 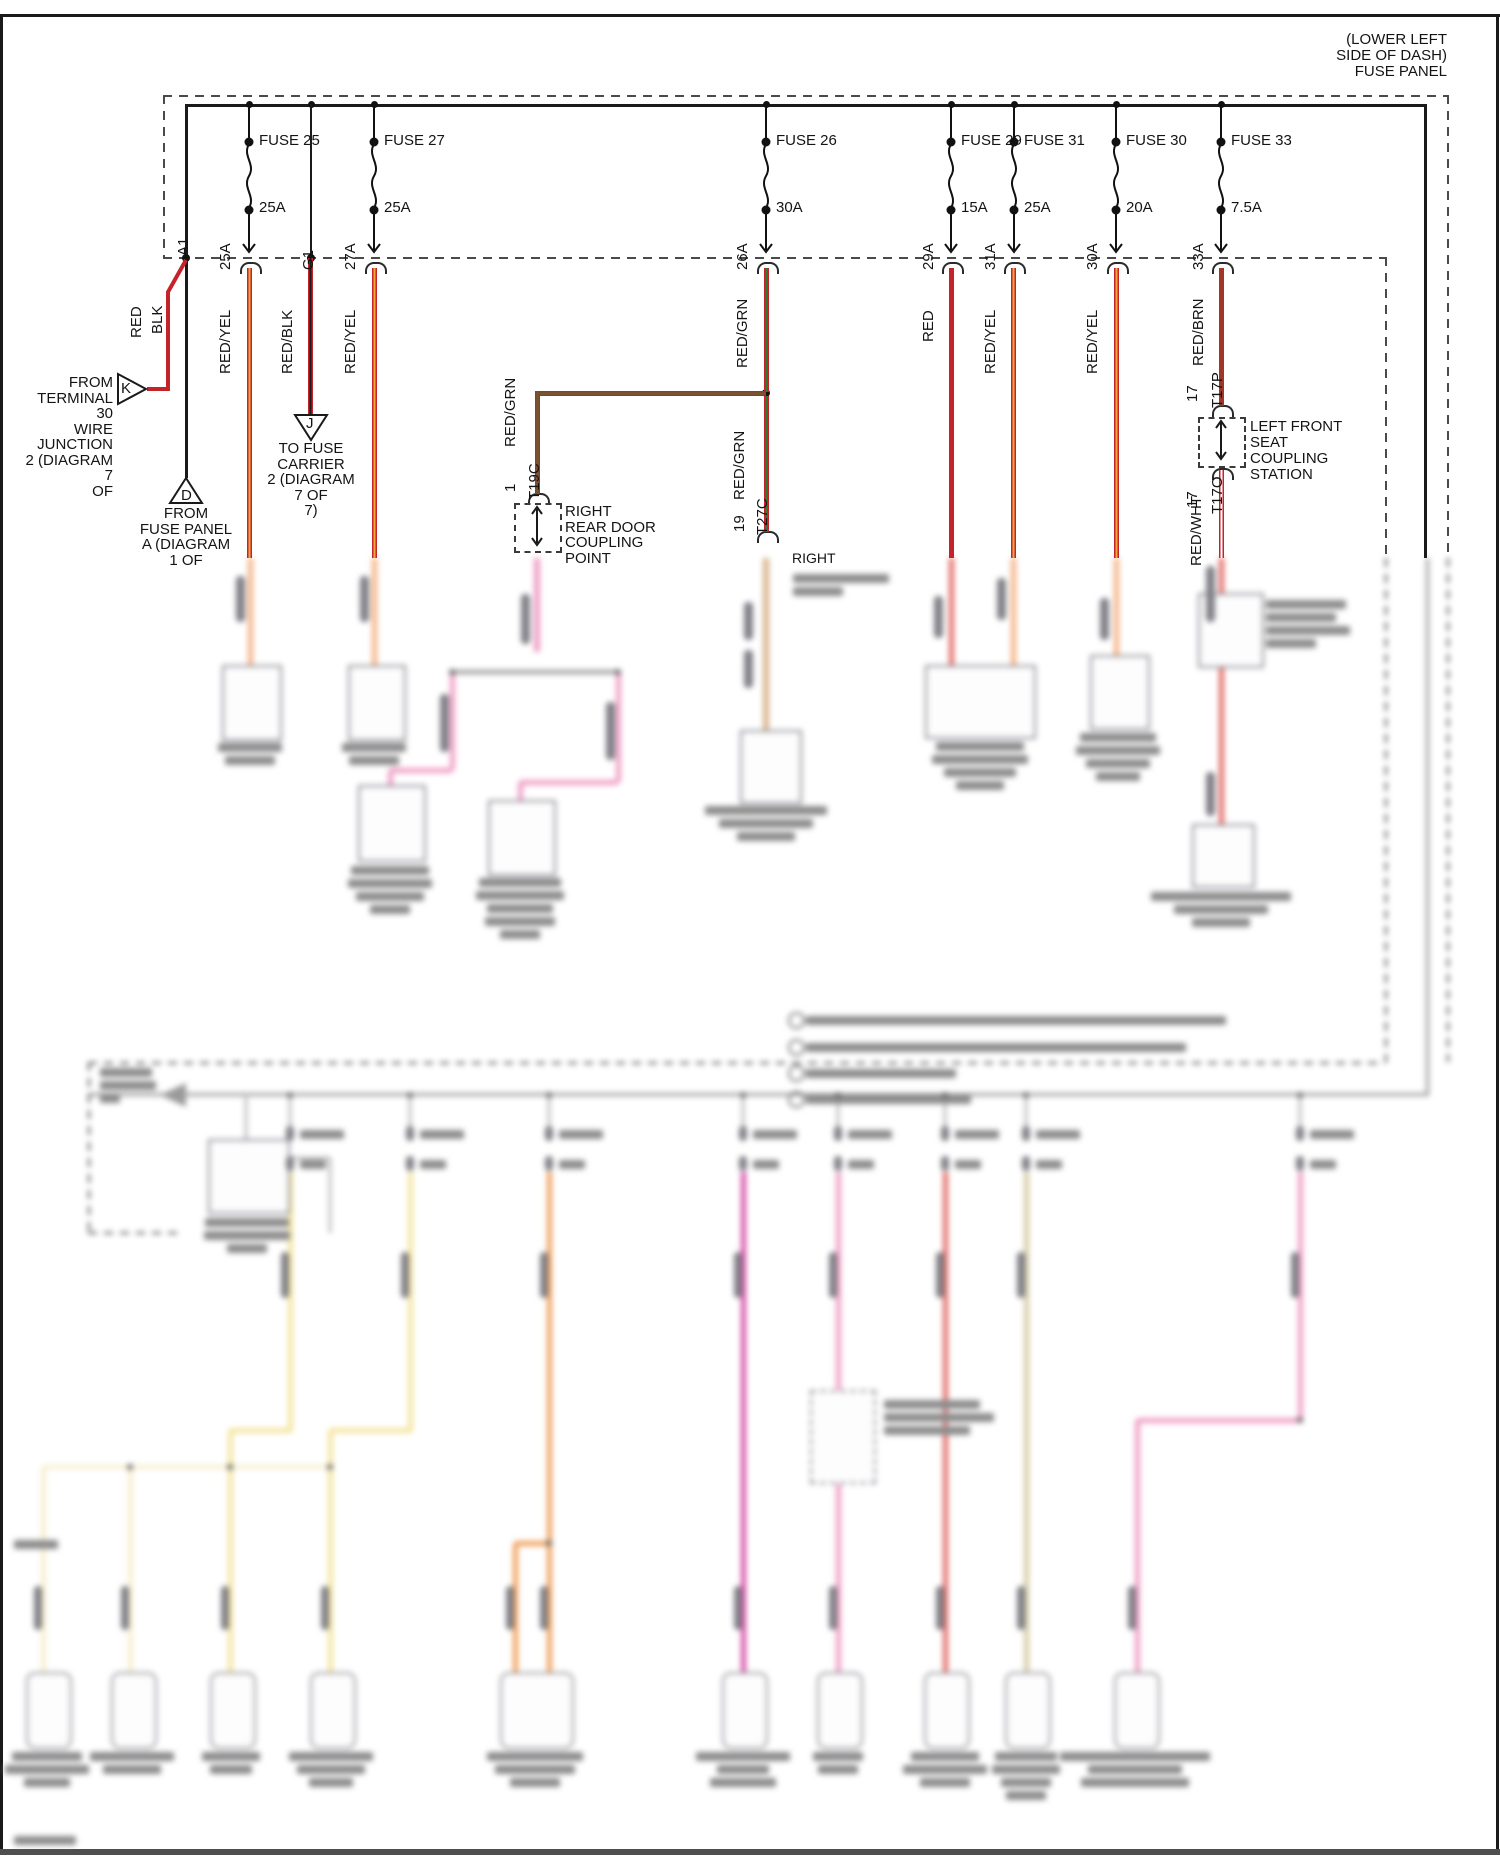 What do you see at coordinates (1116, 413) in the screenshot?
I see `wire-30a-redyel` at bounding box center [1116, 413].